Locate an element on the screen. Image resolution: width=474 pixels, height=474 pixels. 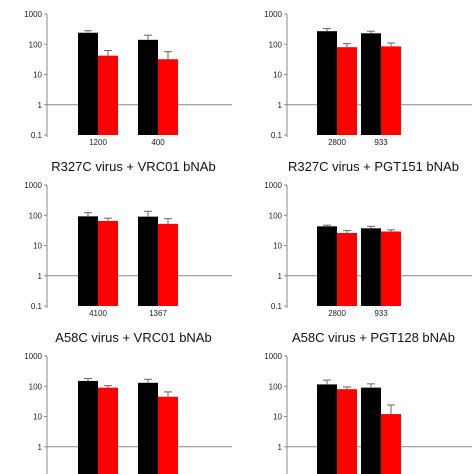
category-label: 4100 is located at coordinates (98, 313).